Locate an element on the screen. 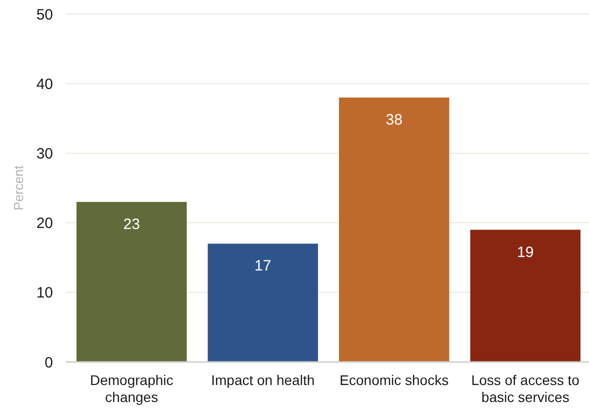  x-tick-label: Impact on health is located at coordinates (263, 380).